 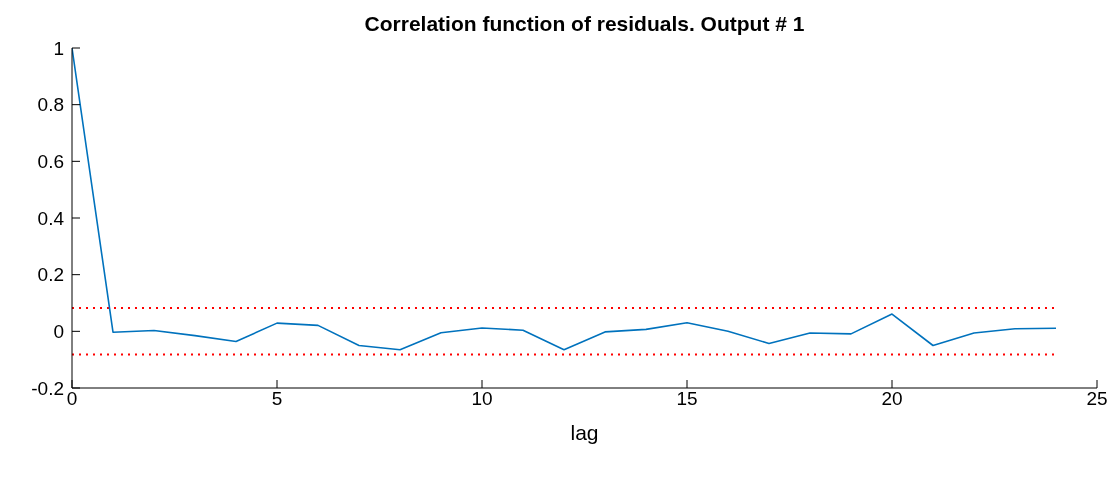 What do you see at coordinates (58, 332) in the screenshot?
I see `y-tick-label: 0` at bounding box center [58, 332].